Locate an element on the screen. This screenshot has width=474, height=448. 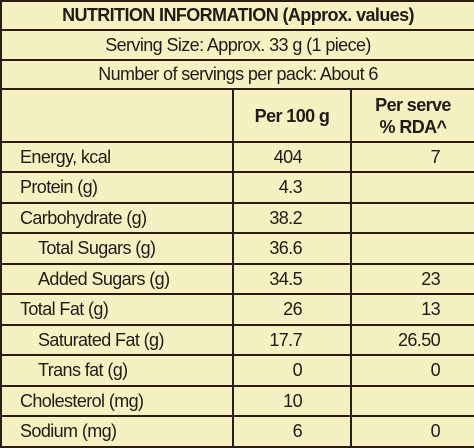
nutrient: Added Sugars (g) is located at coordinates (117, 279).